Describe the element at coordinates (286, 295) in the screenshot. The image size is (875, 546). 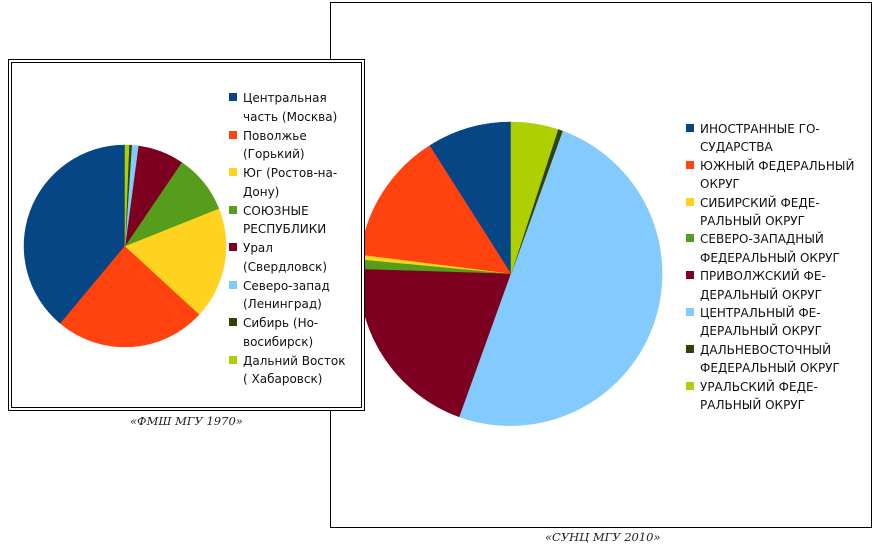
I see `legend-label: Северо-запад (Ленинград)` at that location.